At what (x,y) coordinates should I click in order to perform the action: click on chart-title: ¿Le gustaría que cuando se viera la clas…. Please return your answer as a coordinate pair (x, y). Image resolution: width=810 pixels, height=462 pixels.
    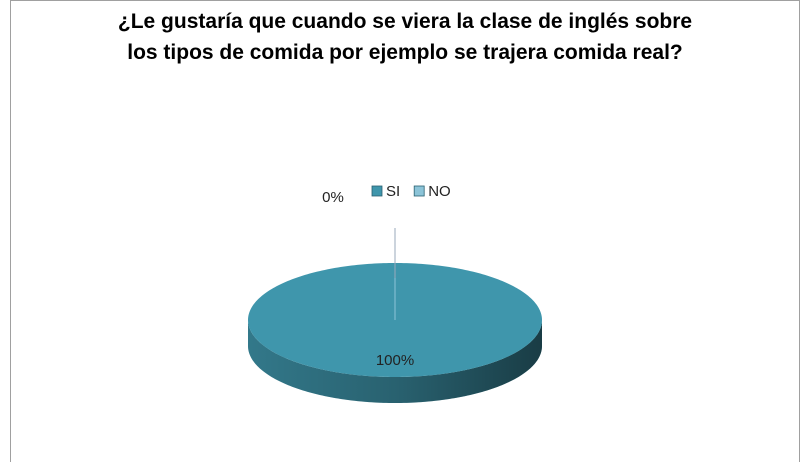
    Looking at the image, I should click on (405, 37).